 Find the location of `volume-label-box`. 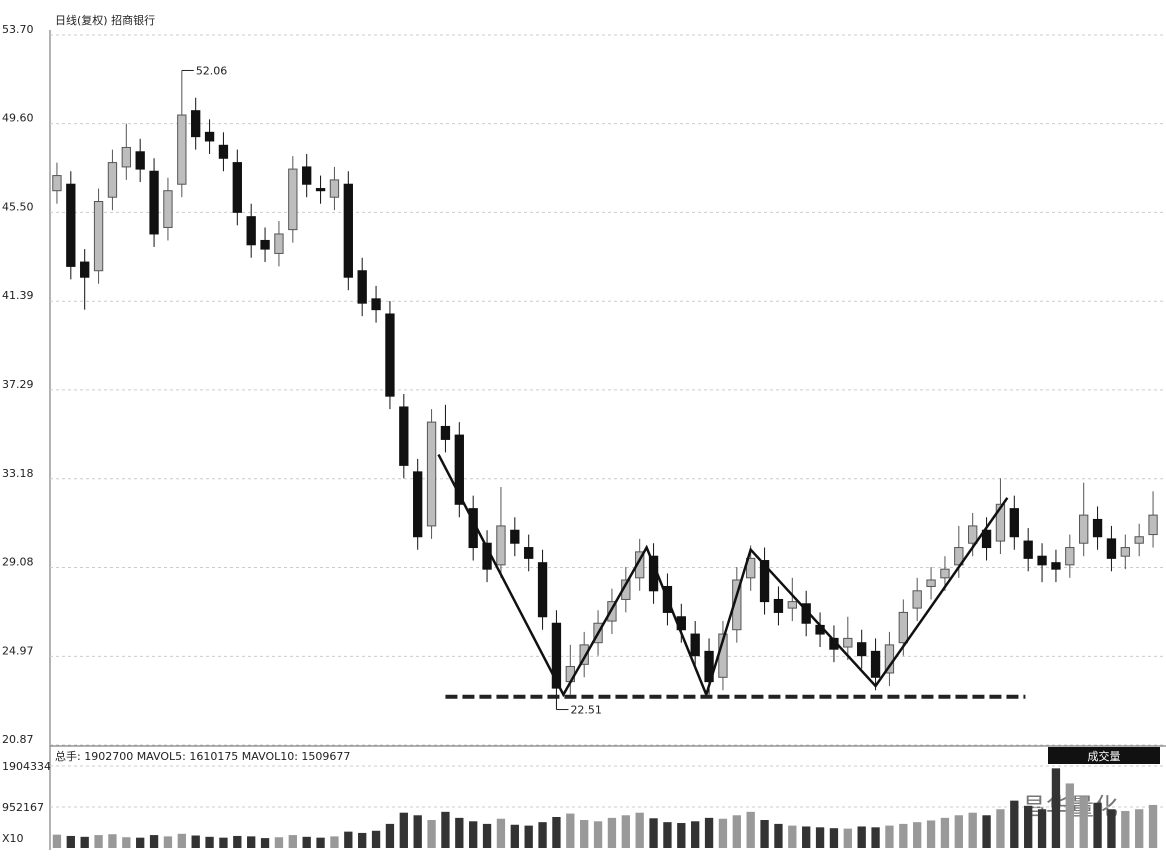

volume-label-box is located at coordinates (1104, 755).